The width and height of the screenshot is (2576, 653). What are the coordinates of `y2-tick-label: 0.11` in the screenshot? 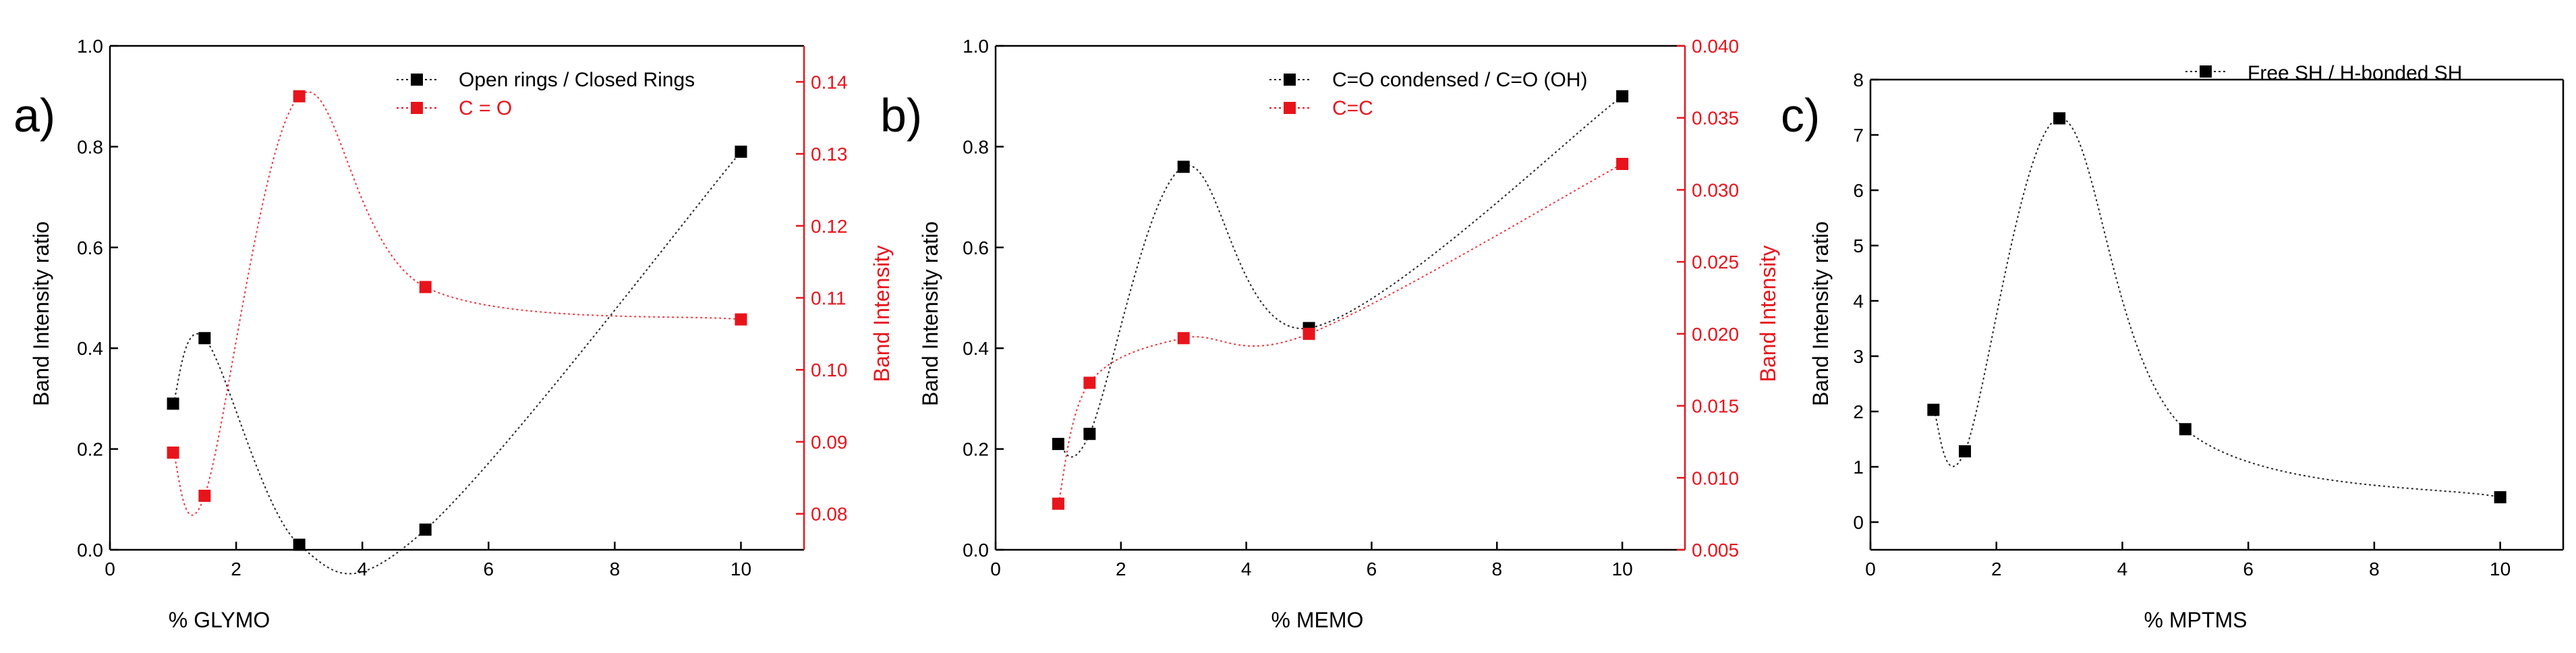 It's located at (828, 298).